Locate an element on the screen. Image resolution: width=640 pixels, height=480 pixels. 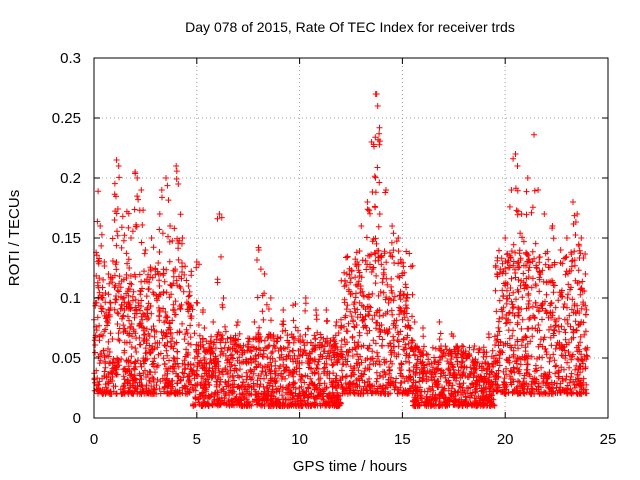
x-axis-label: GPS time / hours is located at coordinates (350, 466).